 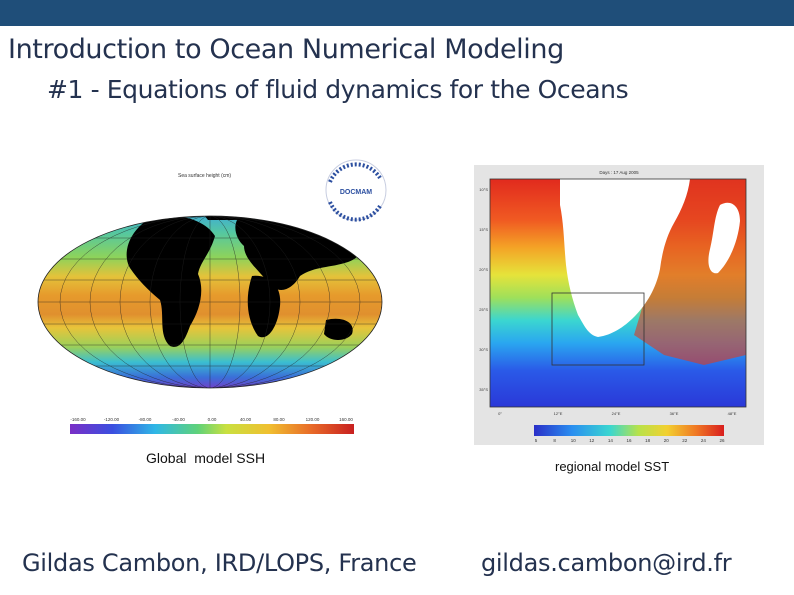 What do you see at coordinates (629, 430) in the screenshot?
I see `sst-colorbar` at bounding box center [629, 430].